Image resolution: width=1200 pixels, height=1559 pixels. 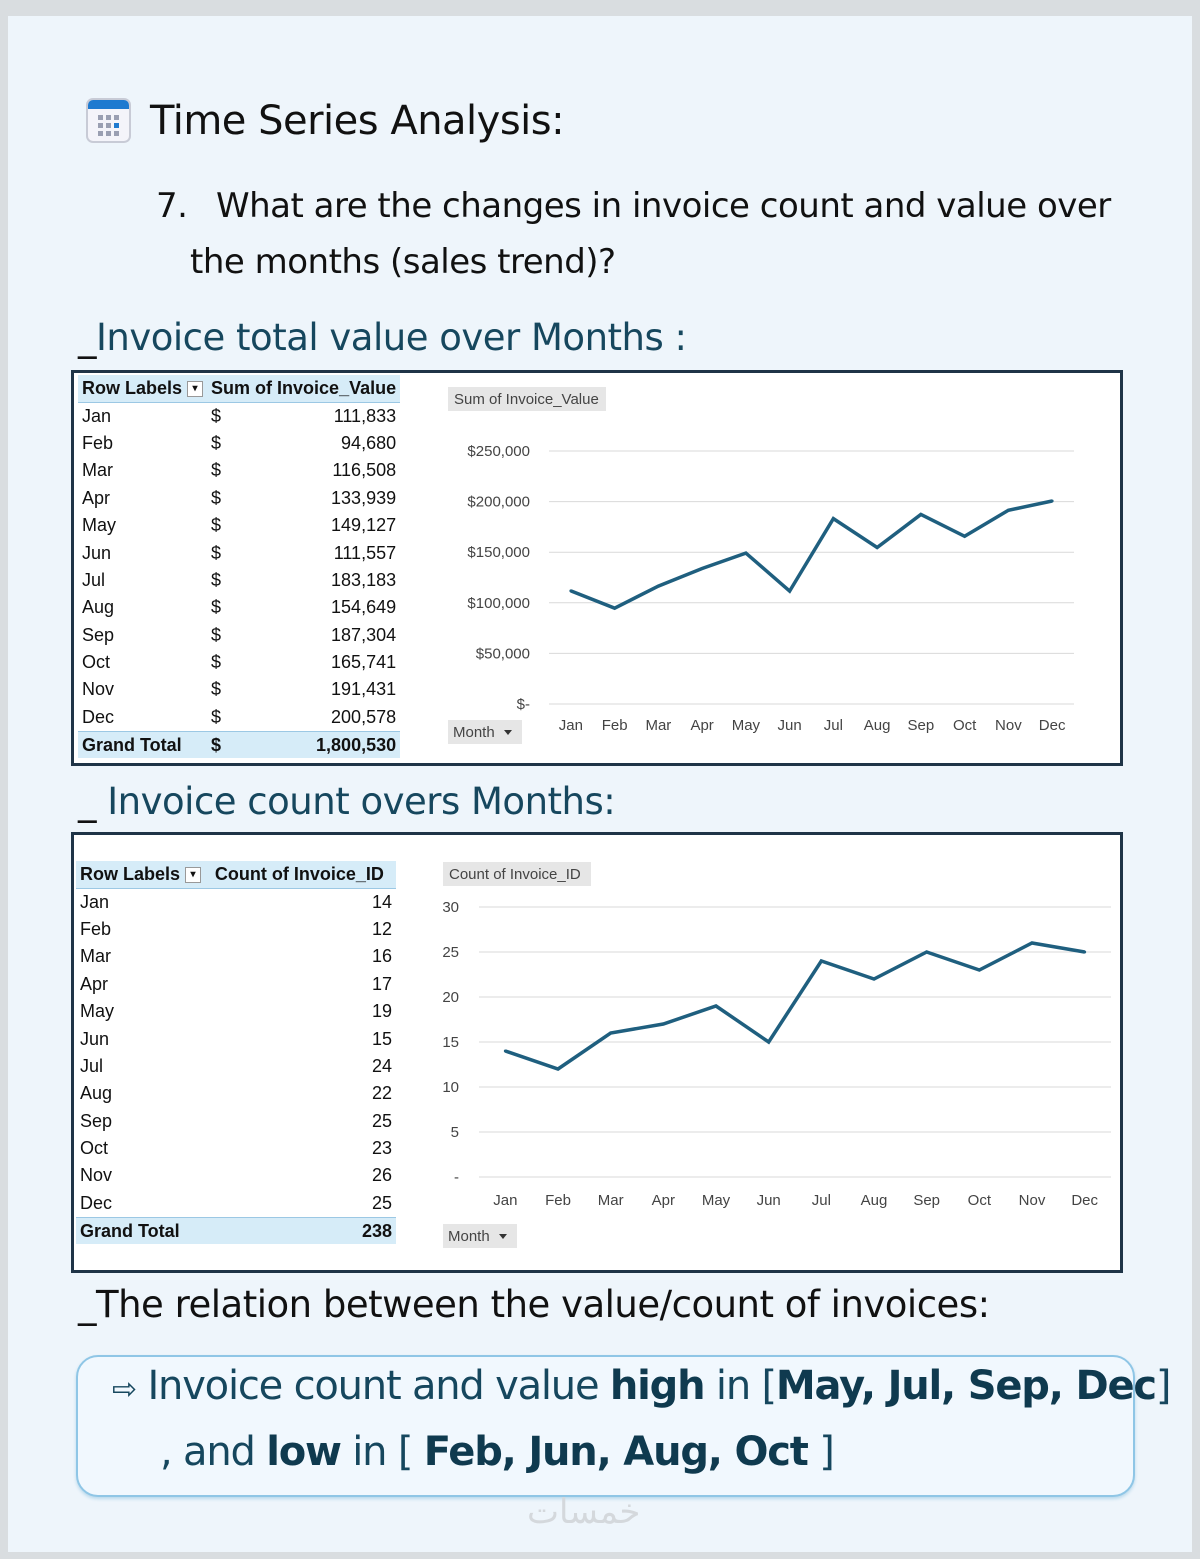 I want to click on row-value: 15, so click(x=381, y=1038).